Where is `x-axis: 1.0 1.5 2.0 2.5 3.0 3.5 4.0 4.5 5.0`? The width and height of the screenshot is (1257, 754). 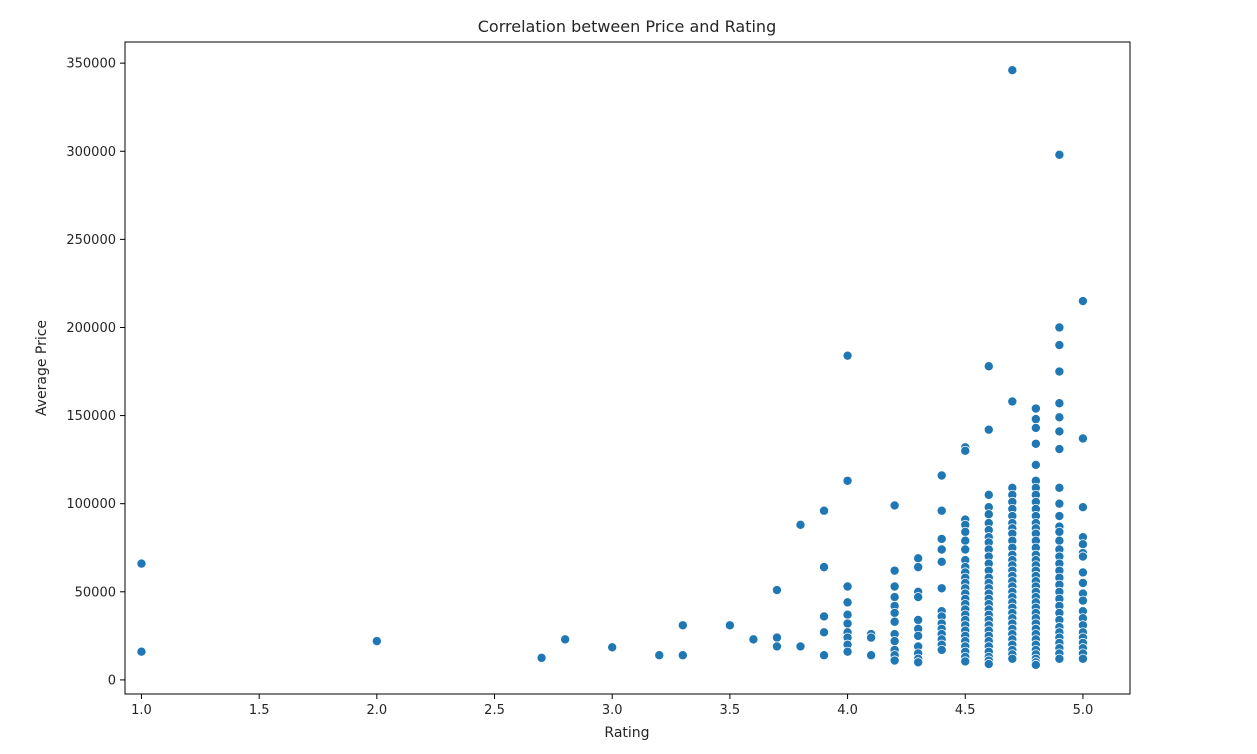 x-axis: 1.0 1.5 2.0 2.5 3.0 3.5 4.0 4.5 5.0 is located at coordinates (612, 706).